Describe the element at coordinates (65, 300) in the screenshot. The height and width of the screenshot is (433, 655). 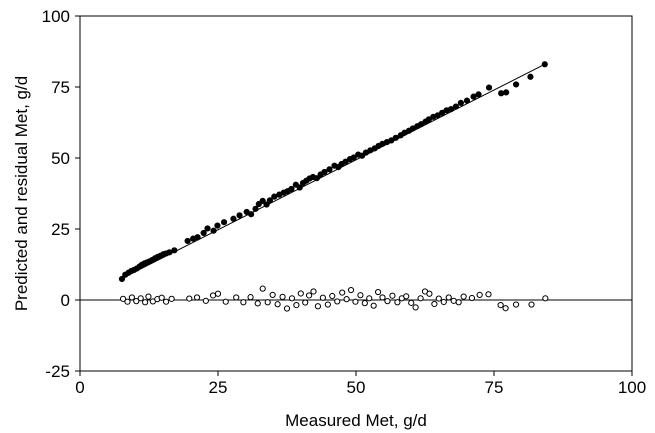
I see `y-tick-label: 0` at that location.